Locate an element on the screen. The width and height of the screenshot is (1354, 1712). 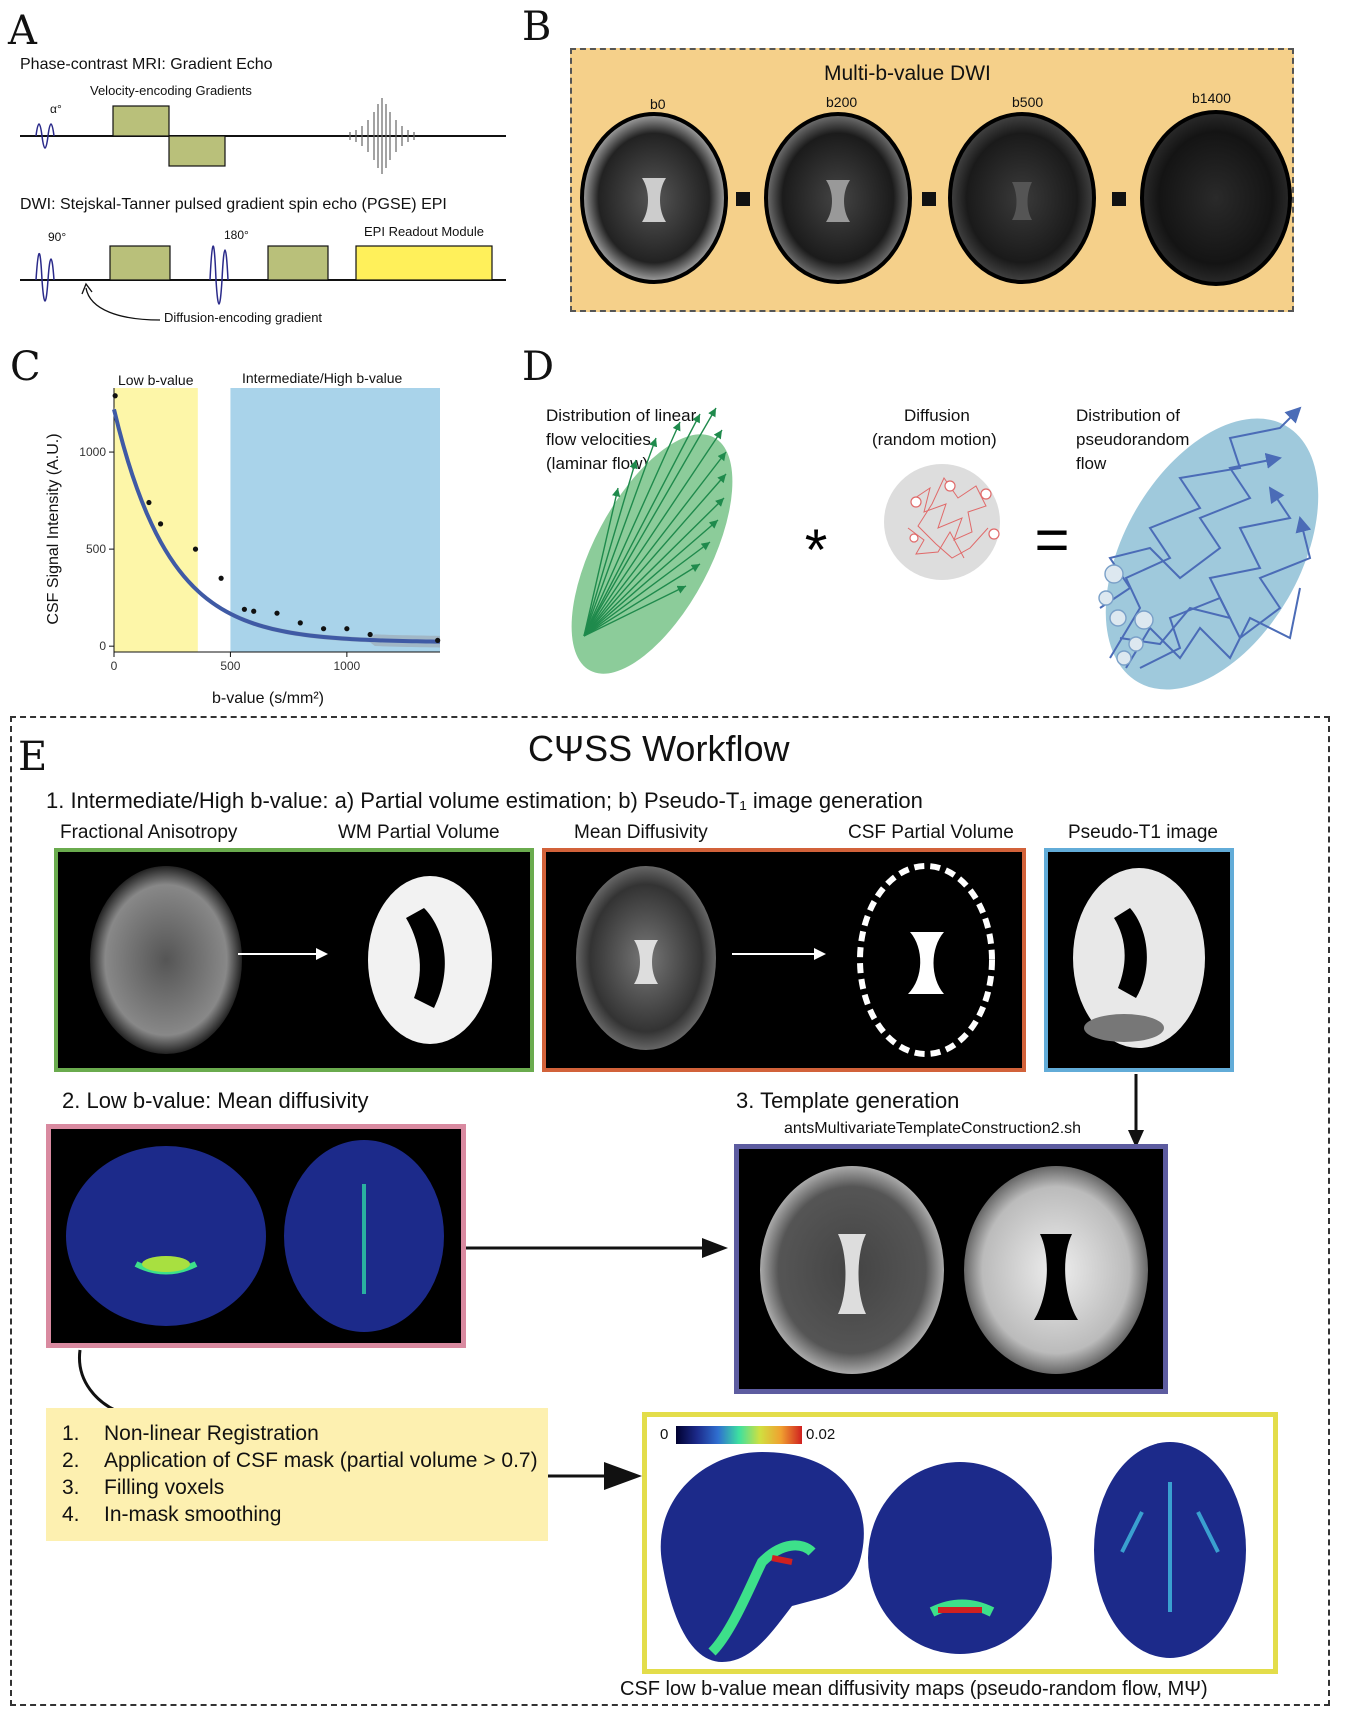
wm-pv-label: WM Partial Volume is located at coordinates (419, 832).